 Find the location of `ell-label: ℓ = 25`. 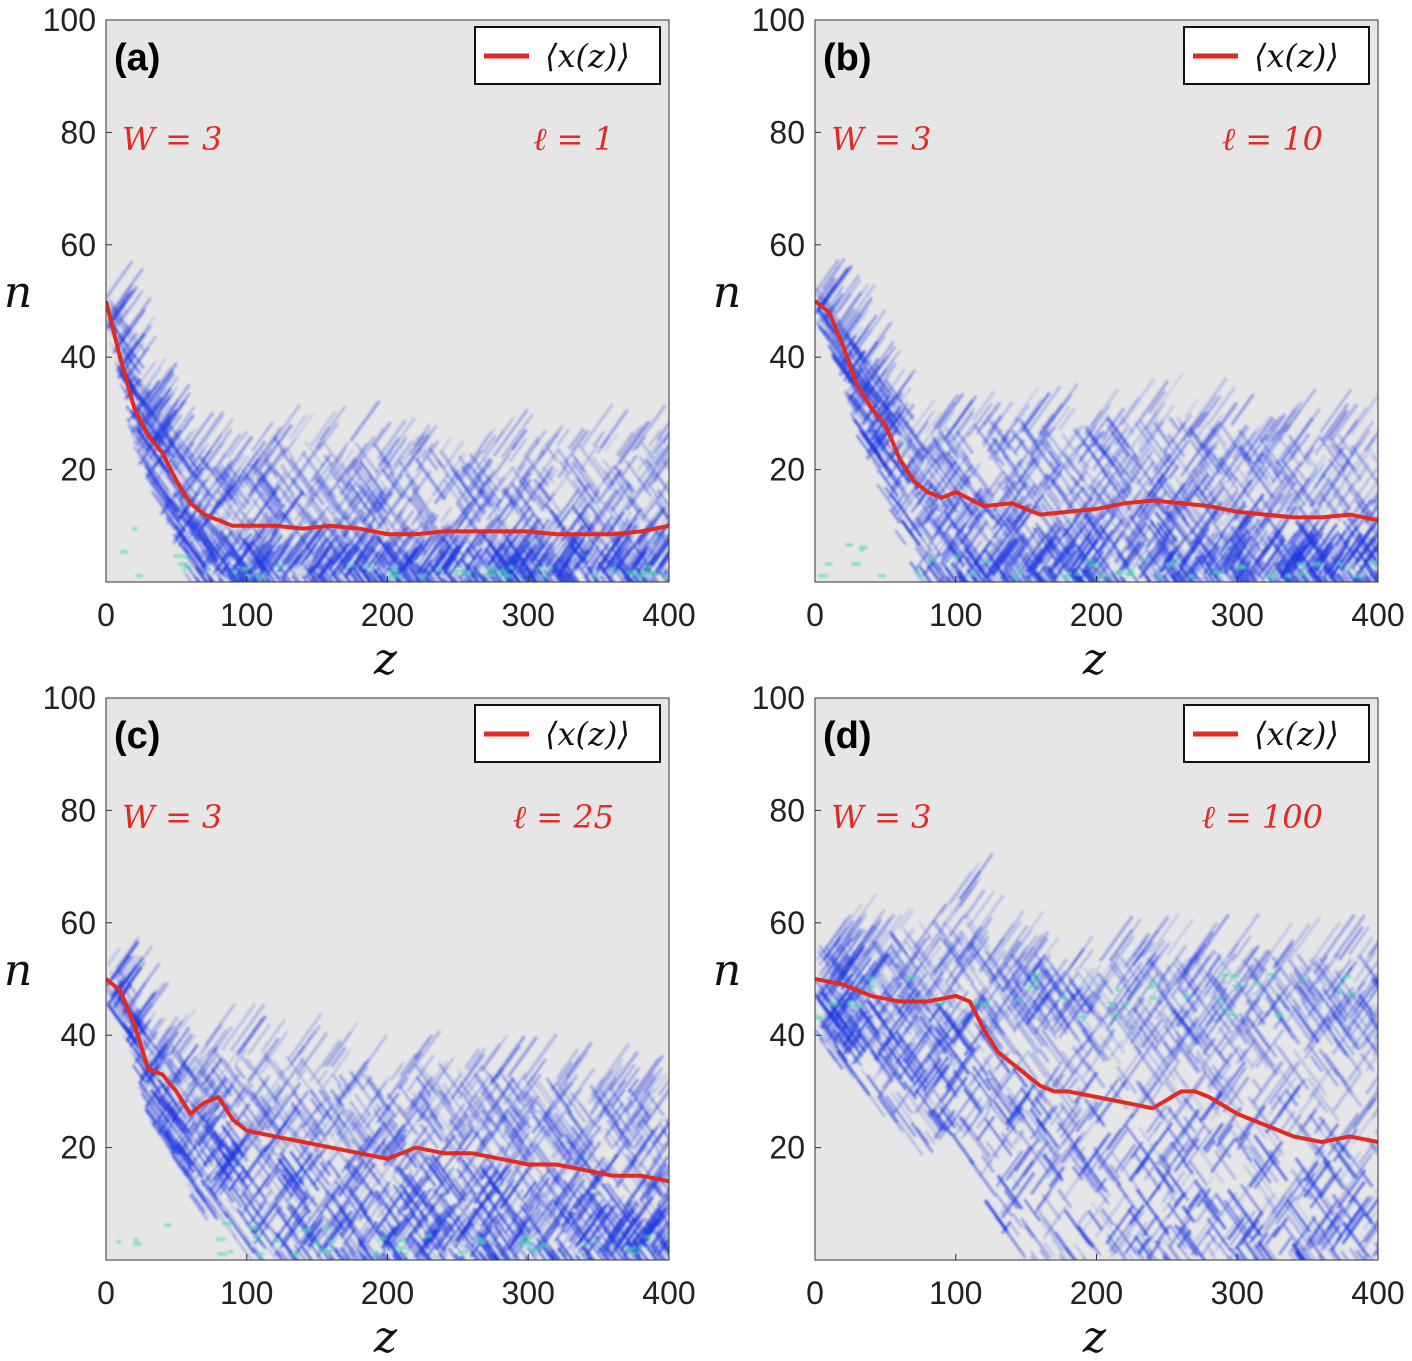

ell-label: ℓ = 25 is located at coordinates (563, 817).